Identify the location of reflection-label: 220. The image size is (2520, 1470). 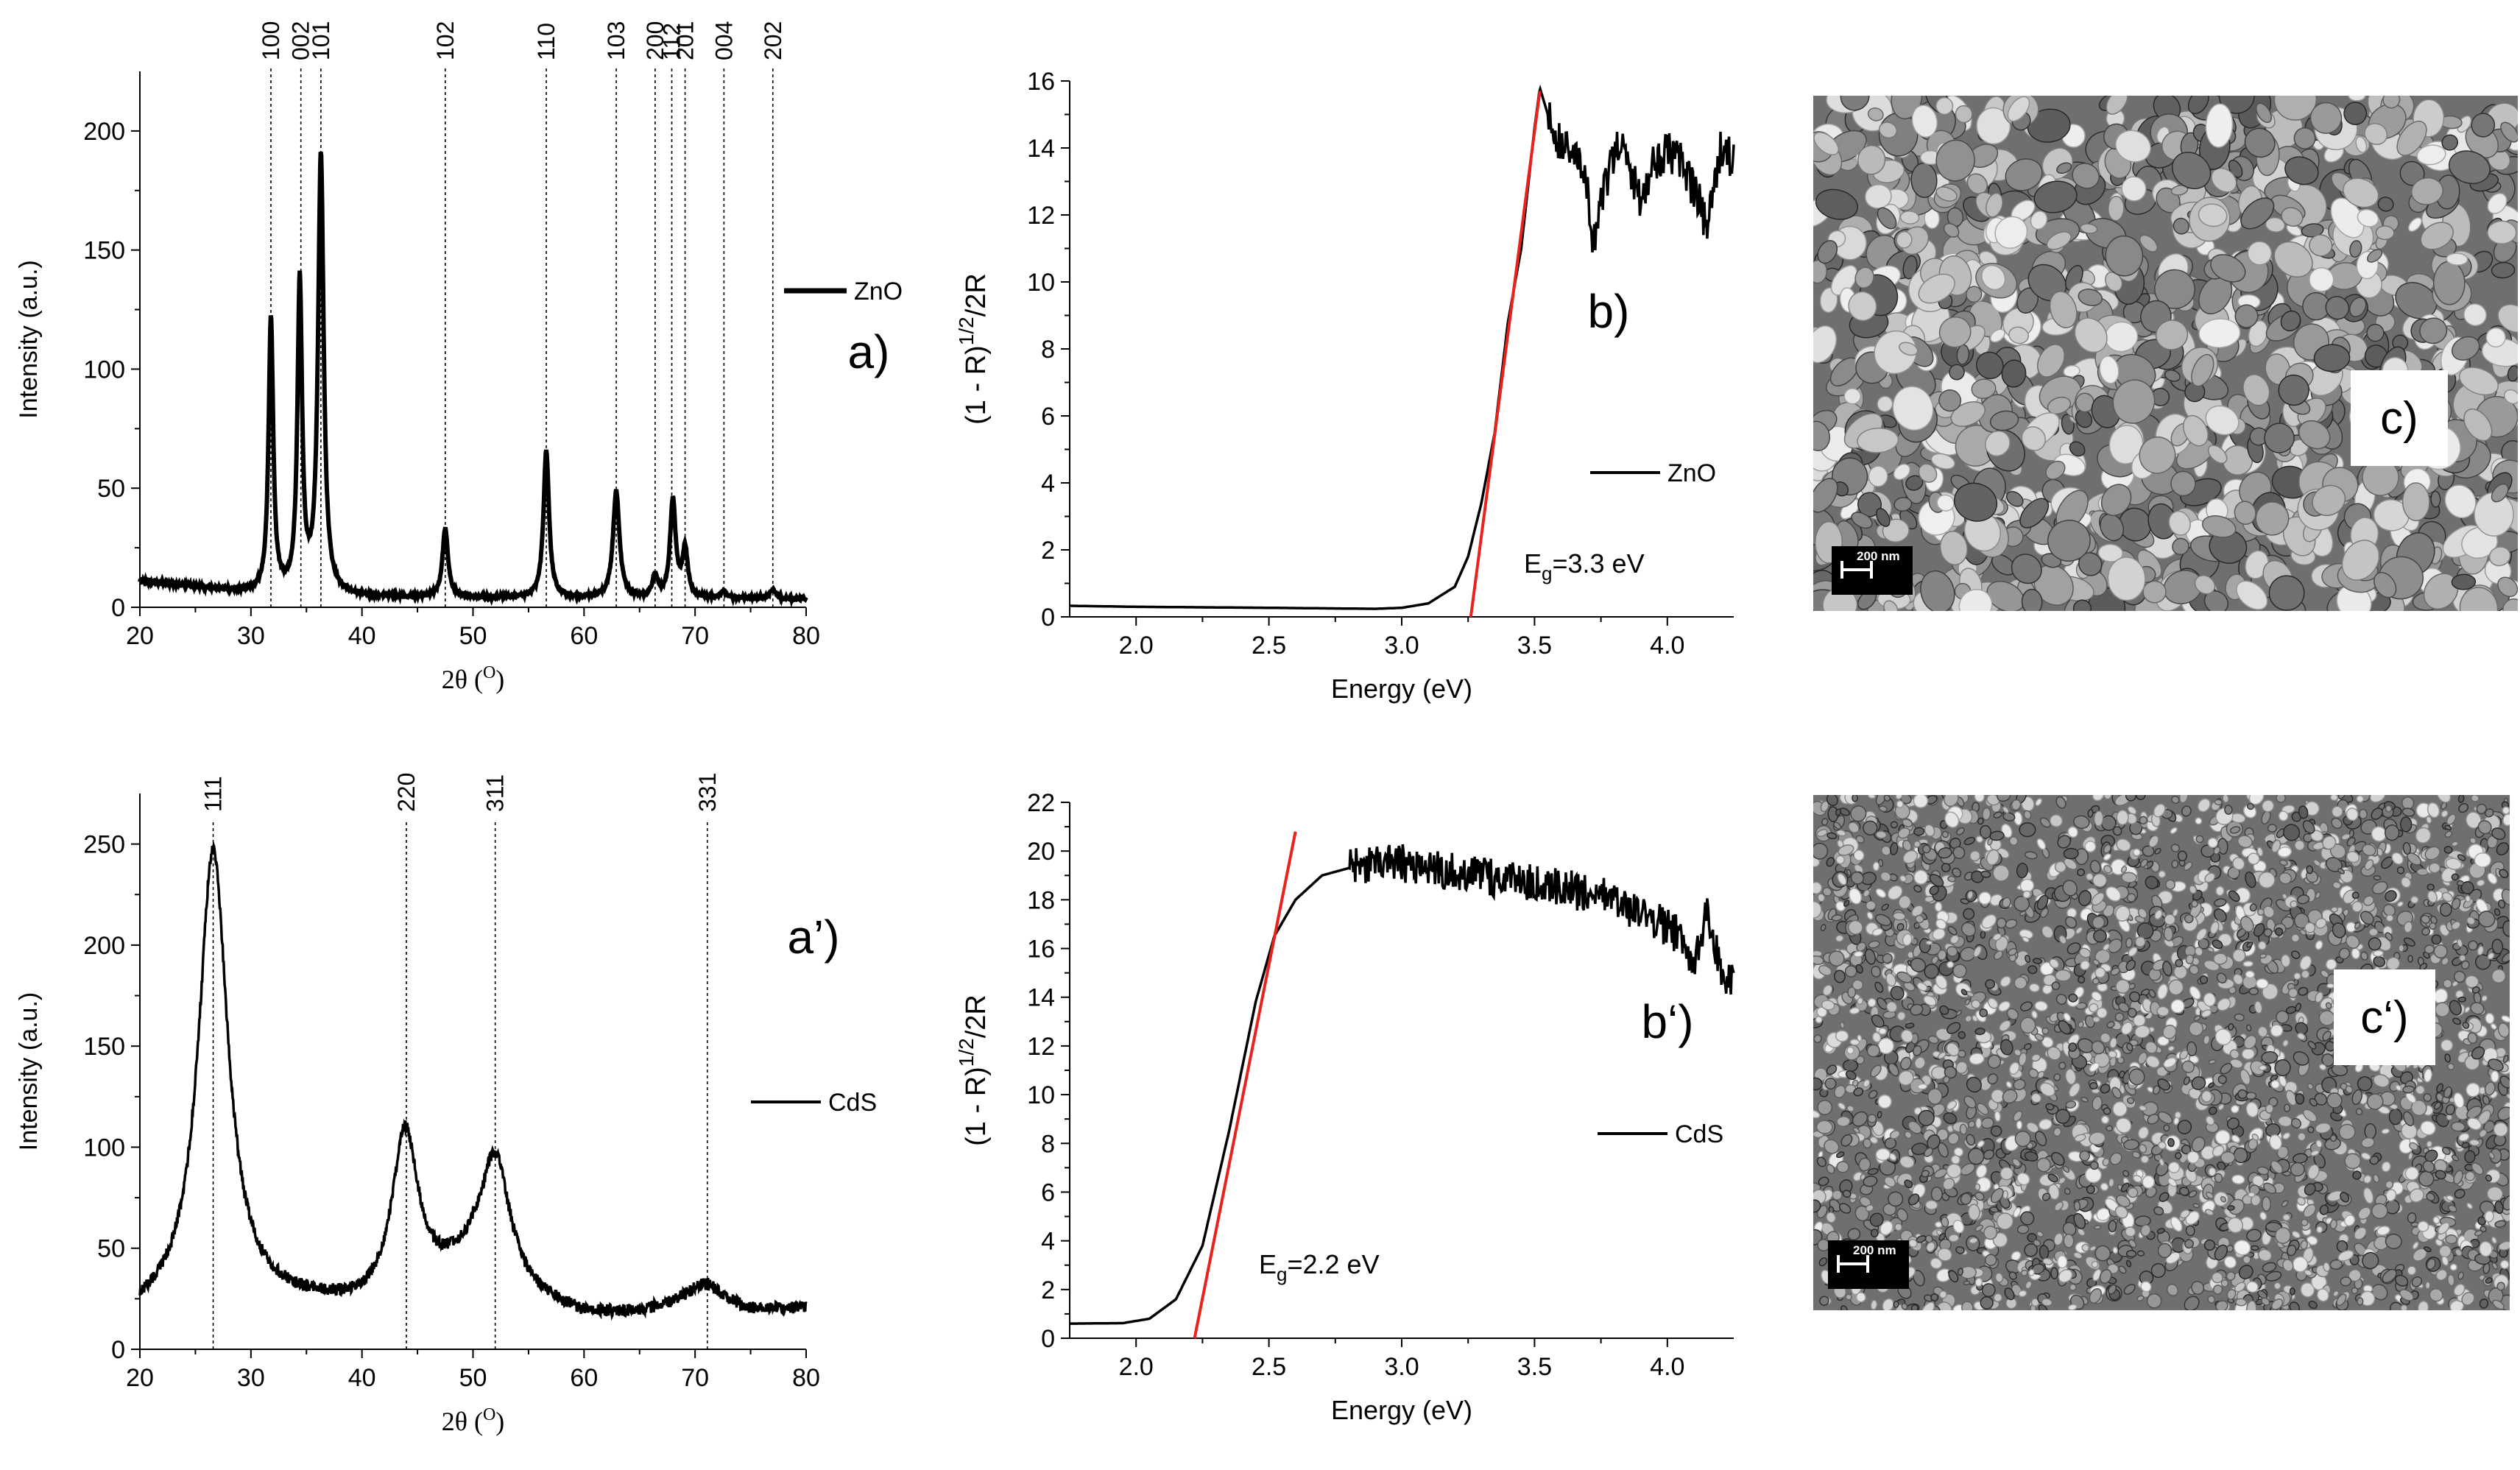
(406, 792).